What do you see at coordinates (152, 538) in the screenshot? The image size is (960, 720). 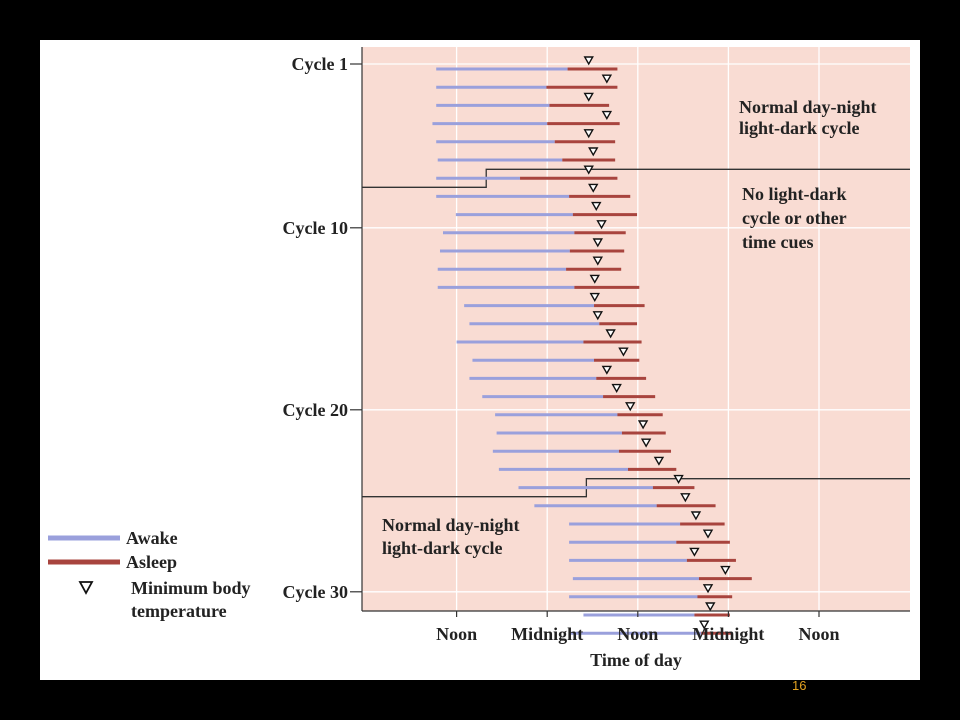 I see `legend-awake-label: Awake` at bounding box center [152, 538].